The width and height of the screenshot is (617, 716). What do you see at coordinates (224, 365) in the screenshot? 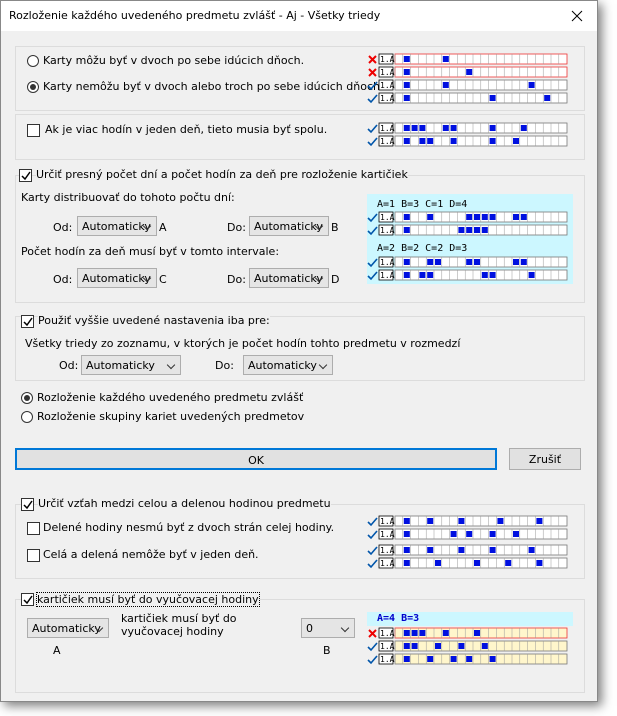
I see `label: Do:` at bounding box center [224, 365].